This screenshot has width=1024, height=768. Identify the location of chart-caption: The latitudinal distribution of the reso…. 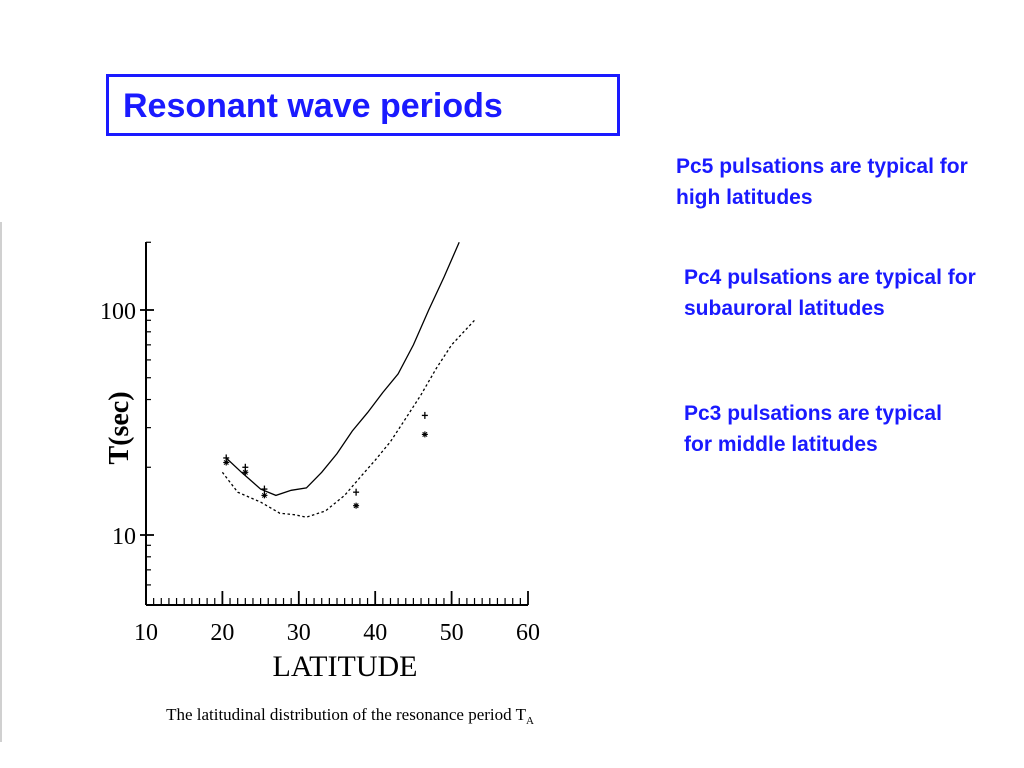
(350, 716).